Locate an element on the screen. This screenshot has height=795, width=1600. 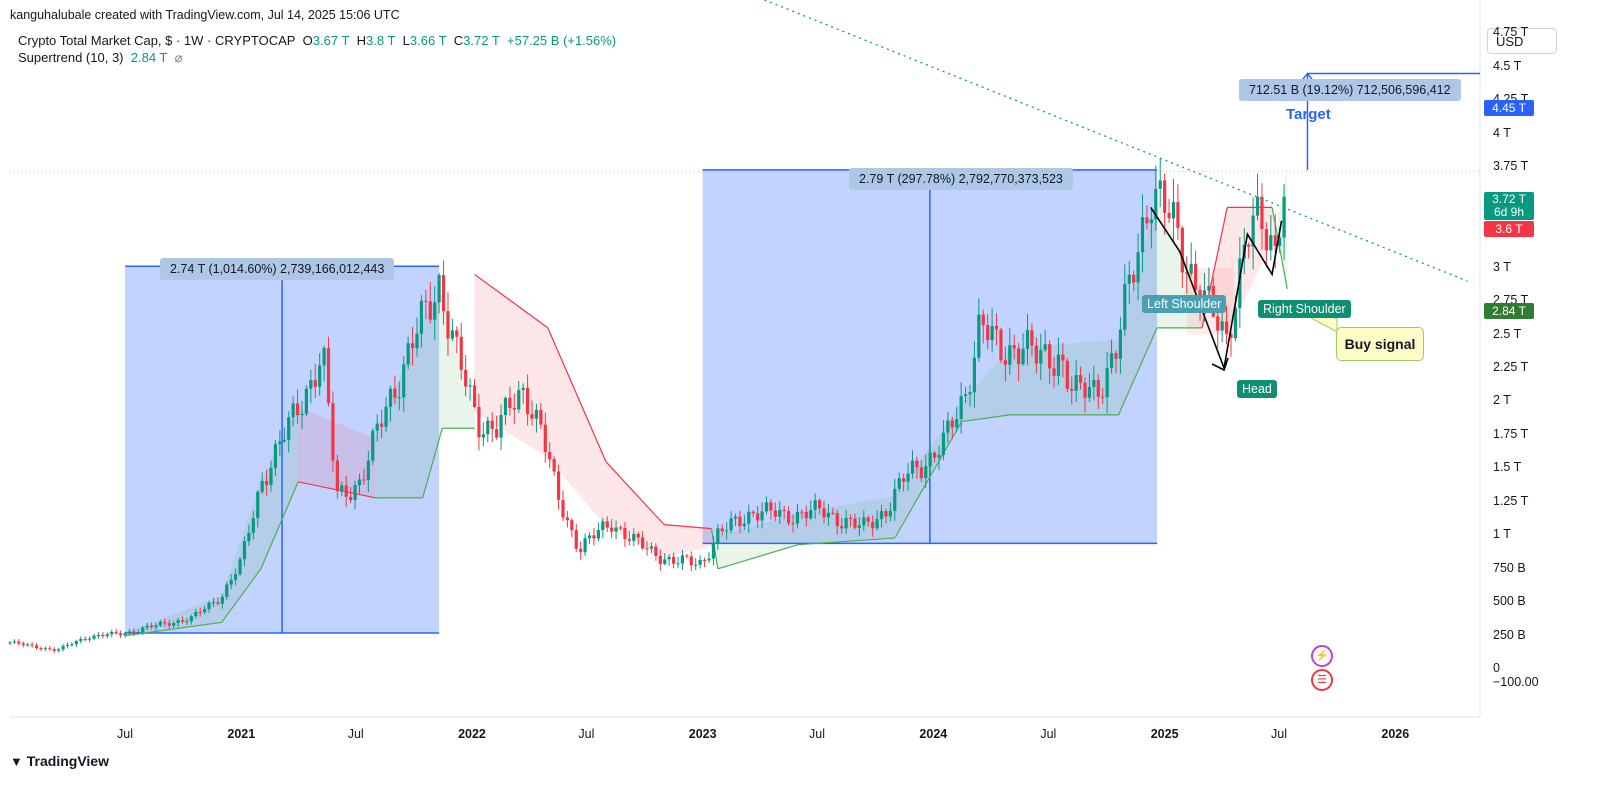
lightning-icon: ⚡ is located at coordinates (1322, 656).